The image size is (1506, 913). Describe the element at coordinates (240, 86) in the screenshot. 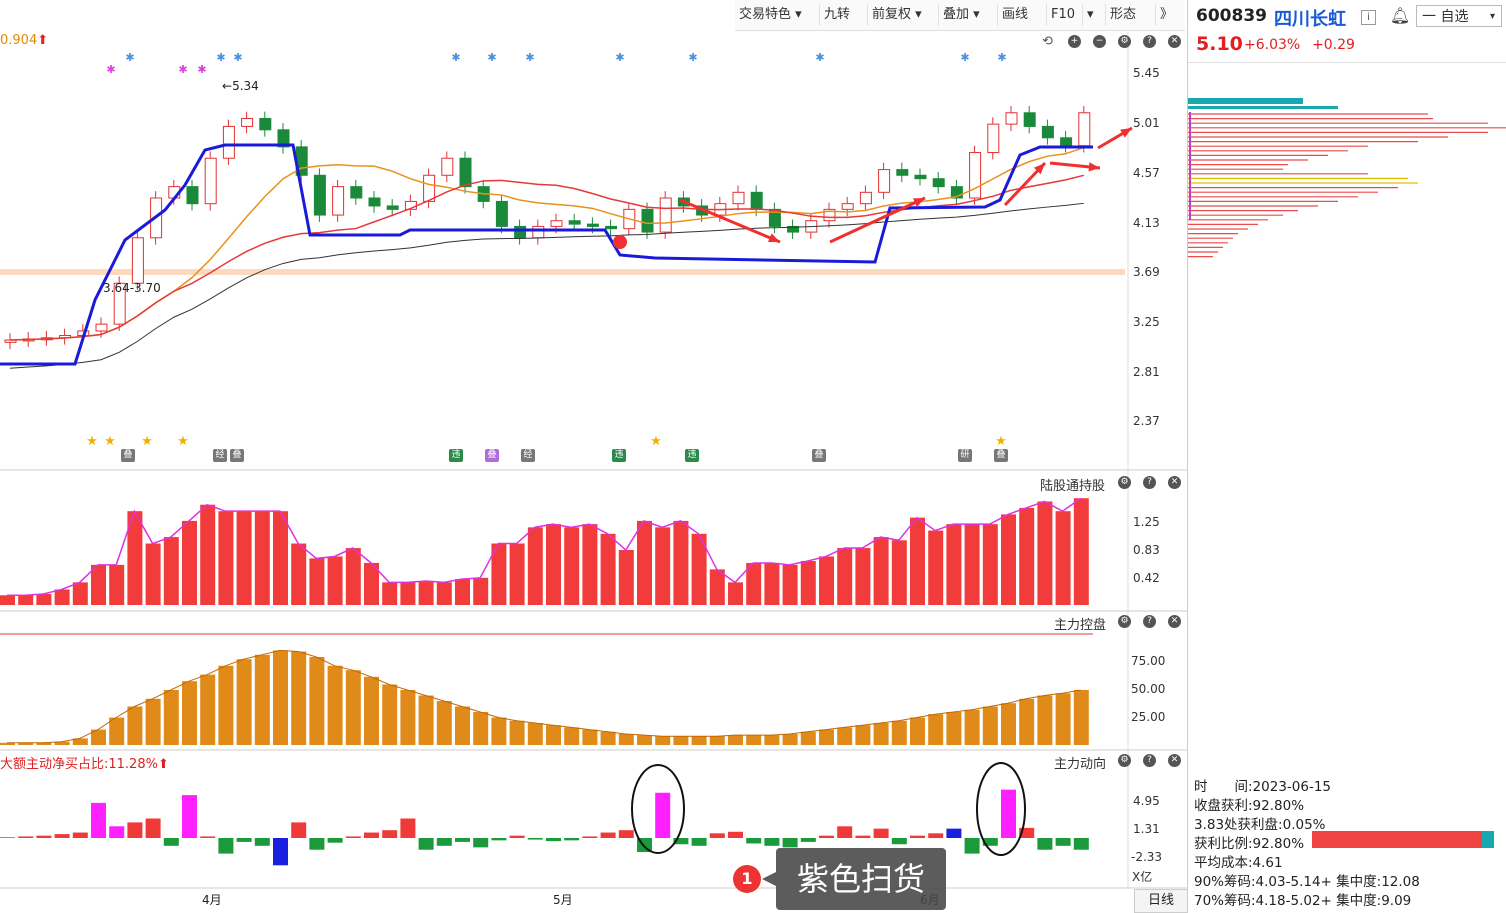

I see `high-annotation: ←5.34` at that location.